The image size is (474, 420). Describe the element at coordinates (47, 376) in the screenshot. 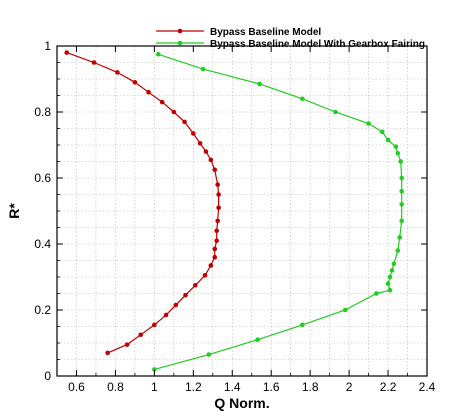

I see `y-tick-label: 0` at that location.